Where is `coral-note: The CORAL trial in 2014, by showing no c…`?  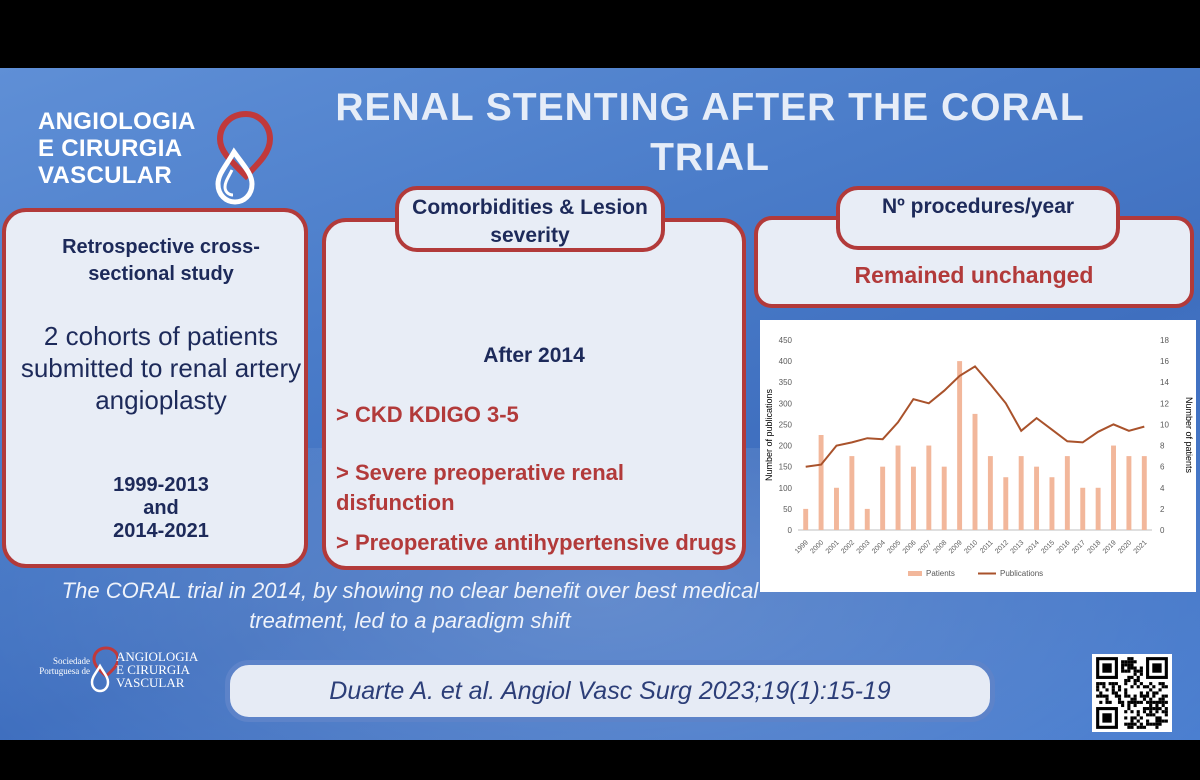
coral-note: The CORAL trial in 2014, by showing no c… is located at coordinates (410, 605).